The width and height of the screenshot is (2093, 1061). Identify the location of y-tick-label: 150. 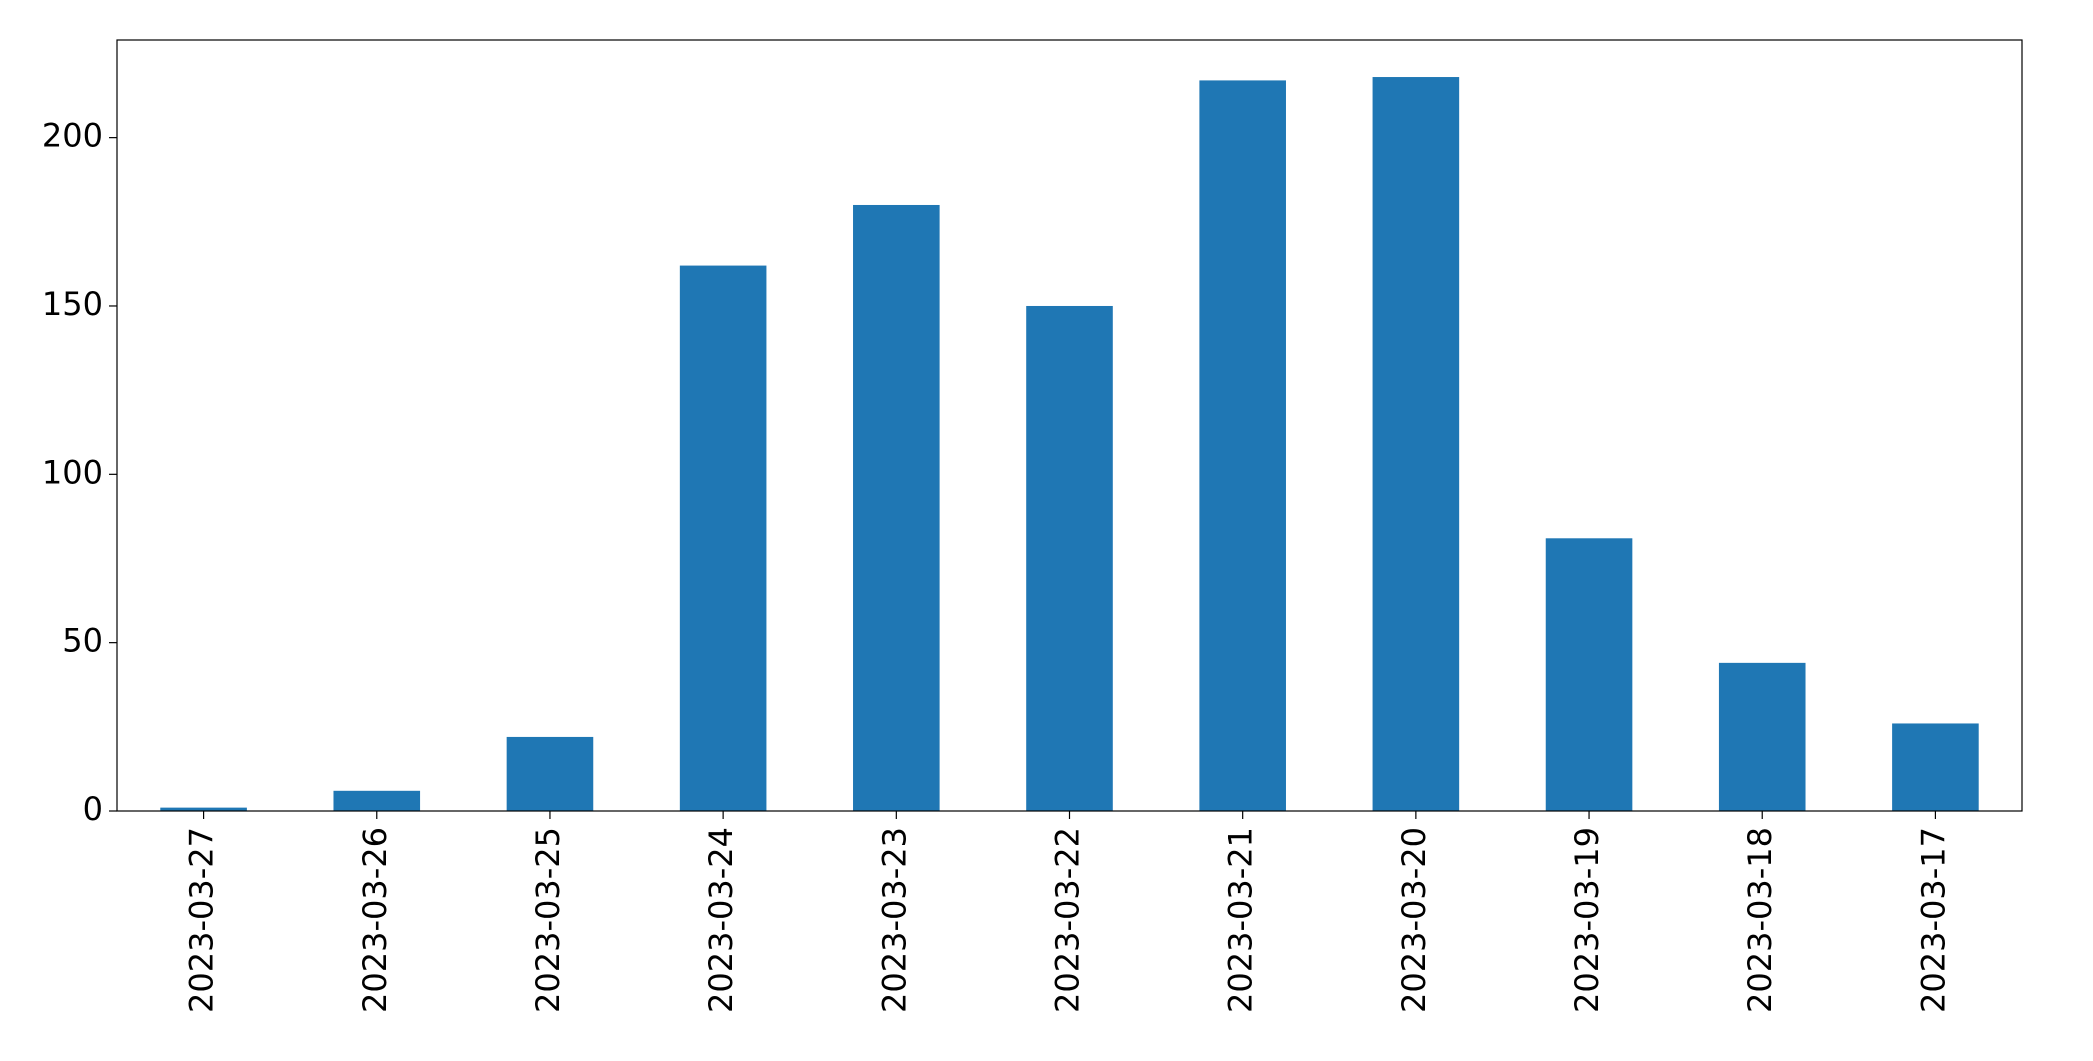
(72, 304).